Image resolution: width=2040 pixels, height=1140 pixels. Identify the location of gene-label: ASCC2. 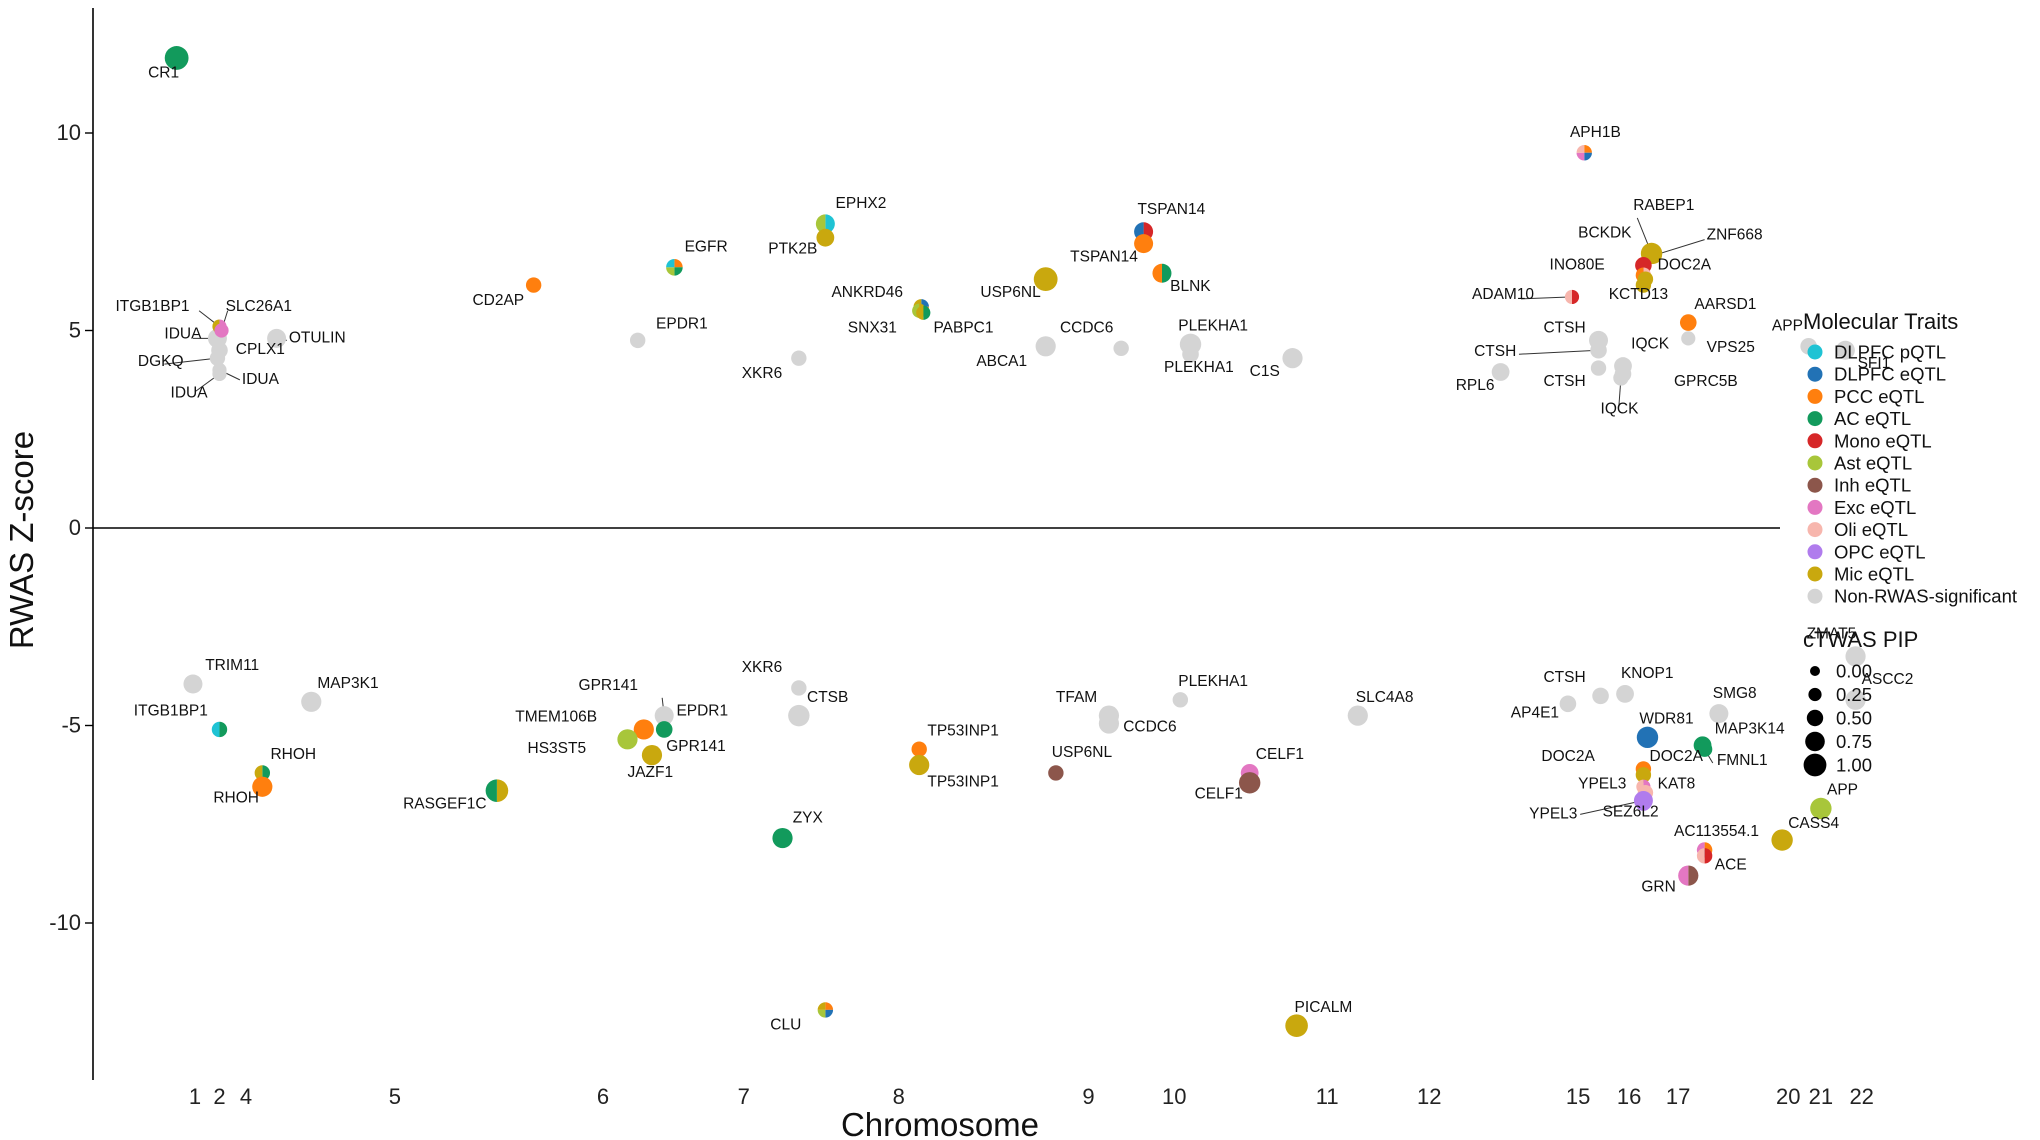
(1888, 679).